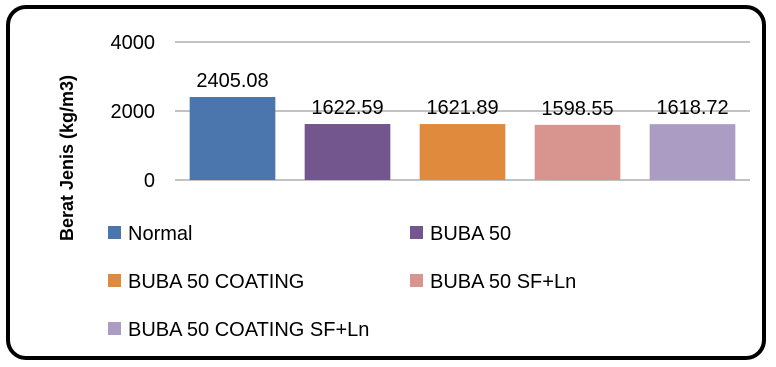  What do you see at coordinates (149, 181) in the screenshot?
I see `y-tick-label: 0` at bounding box center [149, 181].